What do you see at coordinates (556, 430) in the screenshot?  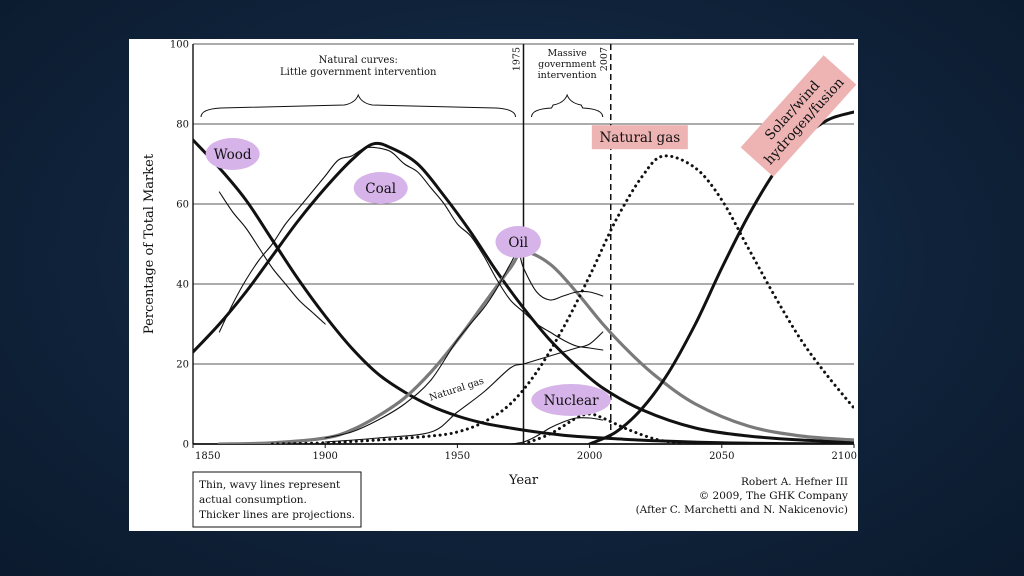 I see `series-line-nuclear-actual` at bounding box center [556, 430].